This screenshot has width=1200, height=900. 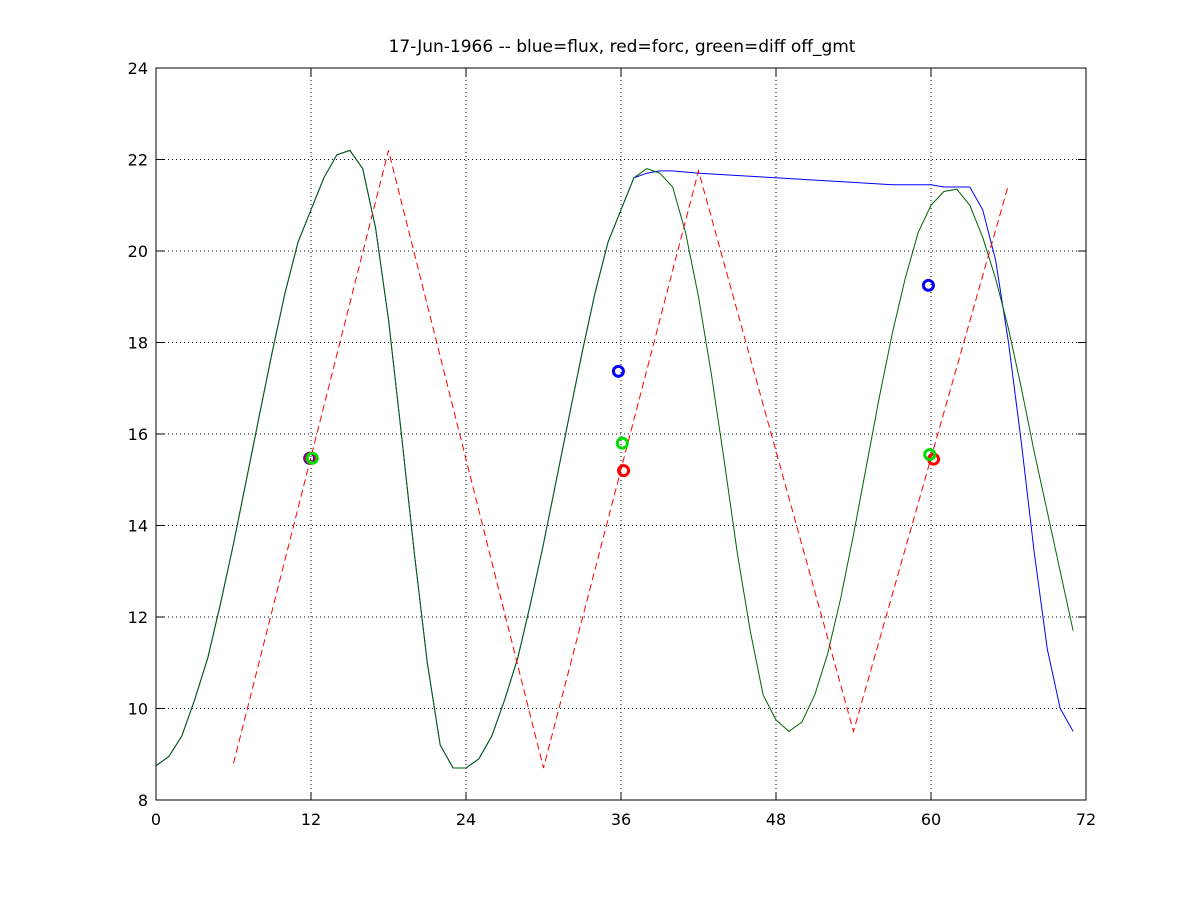 I want to click on data-markers, so click(x=622, y=378).